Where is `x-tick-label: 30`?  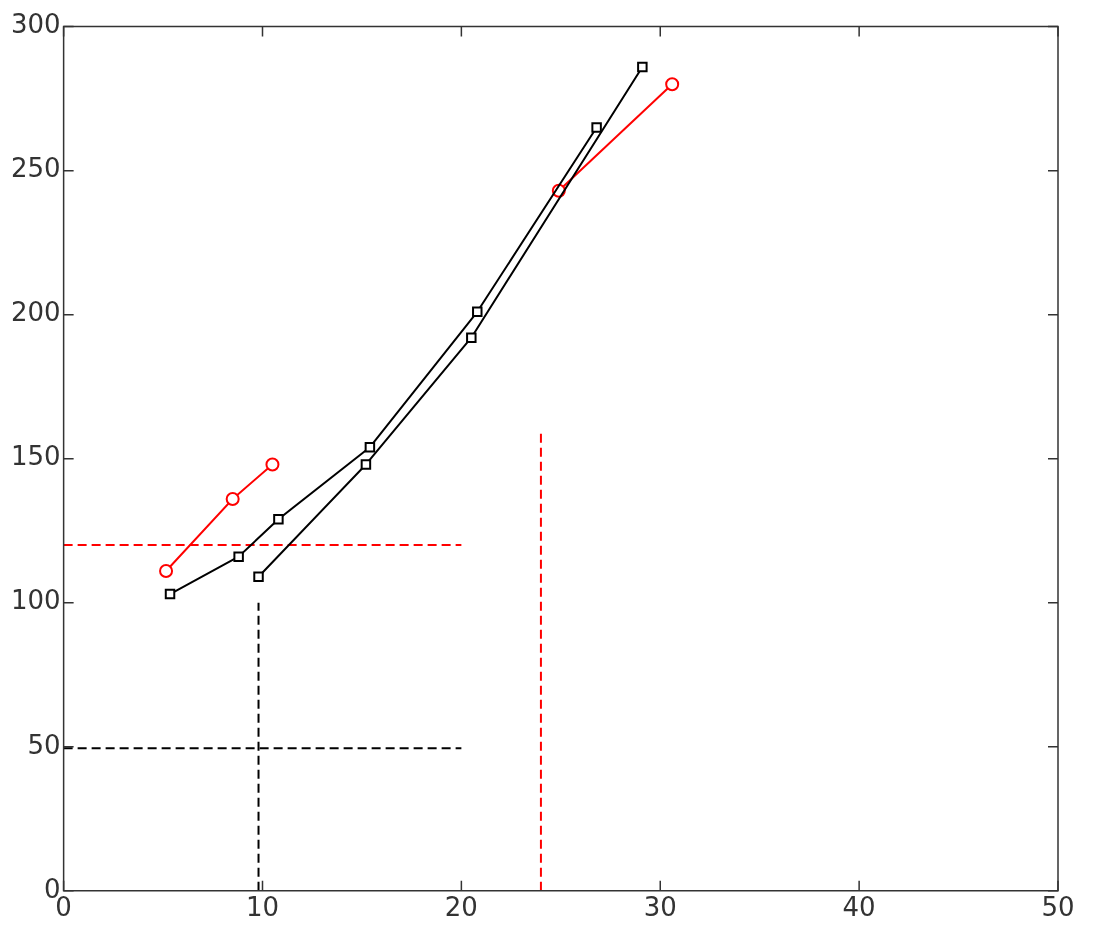 x-tick-label: 30 is located at coordinates (660, 907).